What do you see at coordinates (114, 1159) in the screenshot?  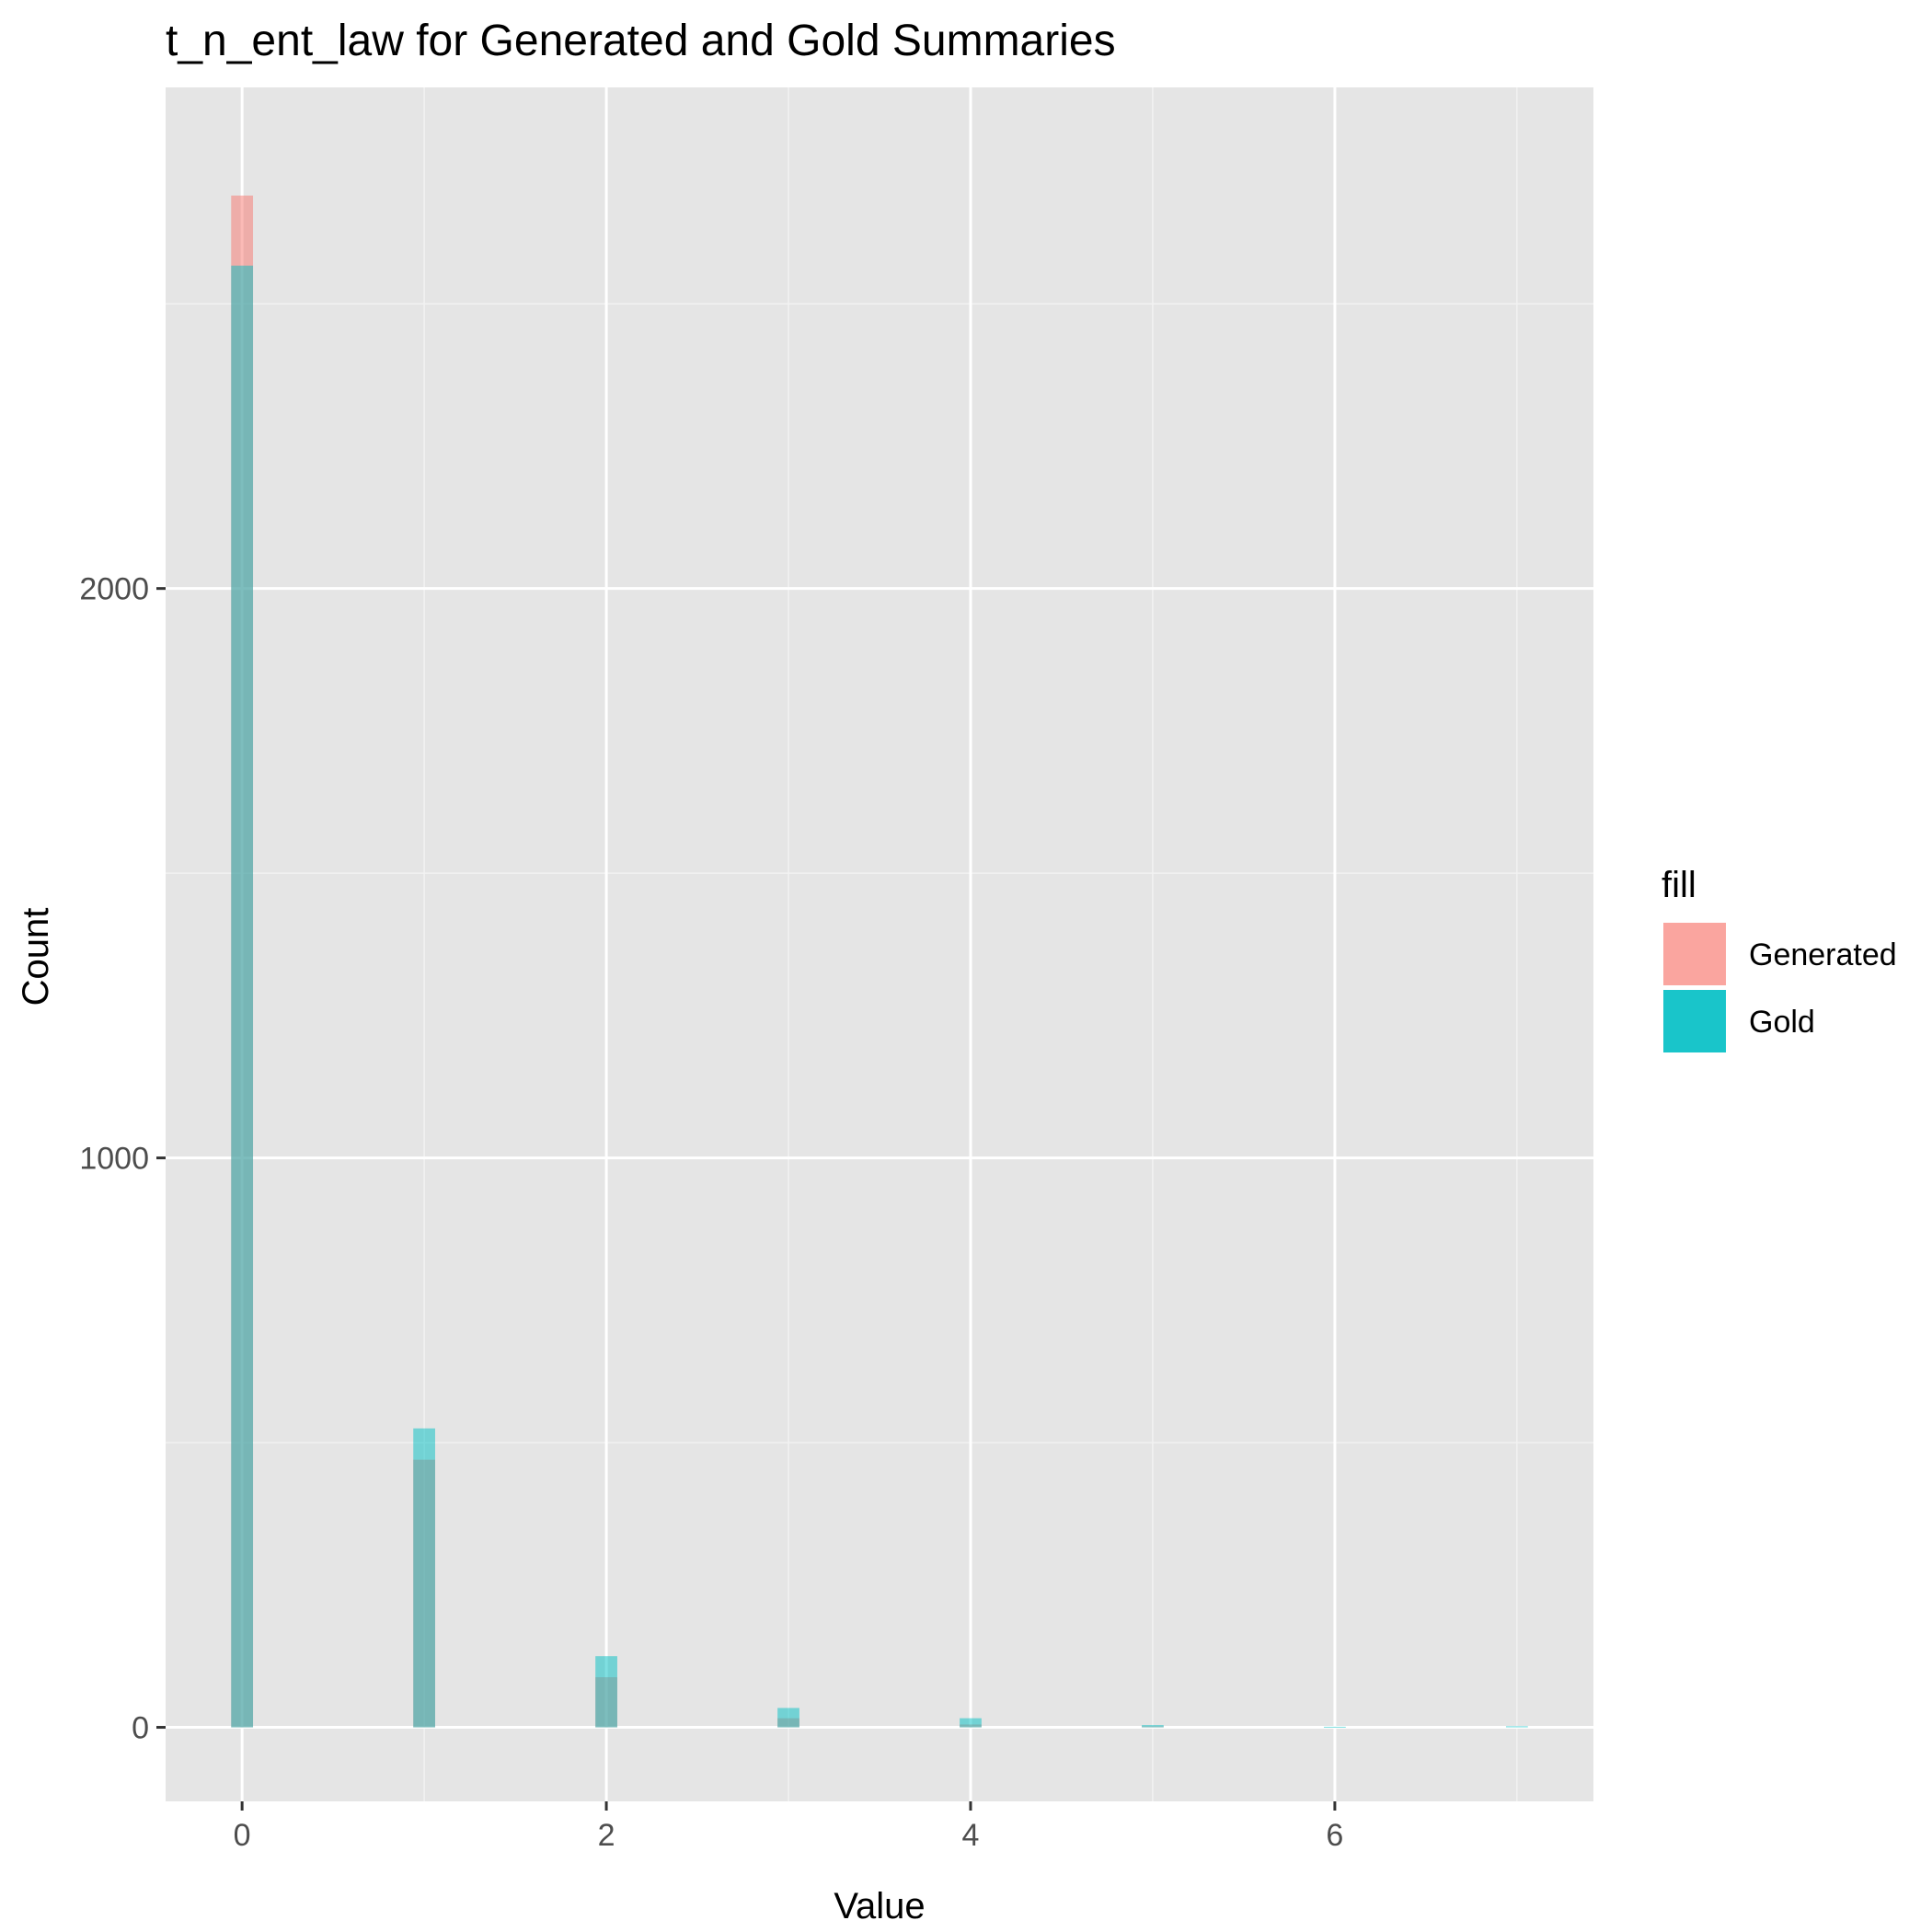 I see `y-tick-label: 1000` at bounding box center [114, 1159].